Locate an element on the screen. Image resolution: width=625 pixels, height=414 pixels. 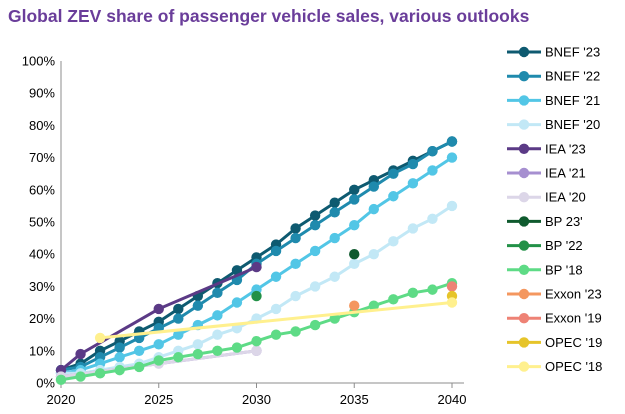
legend-item: BNEF '22 is located at coordinates (553, 76).